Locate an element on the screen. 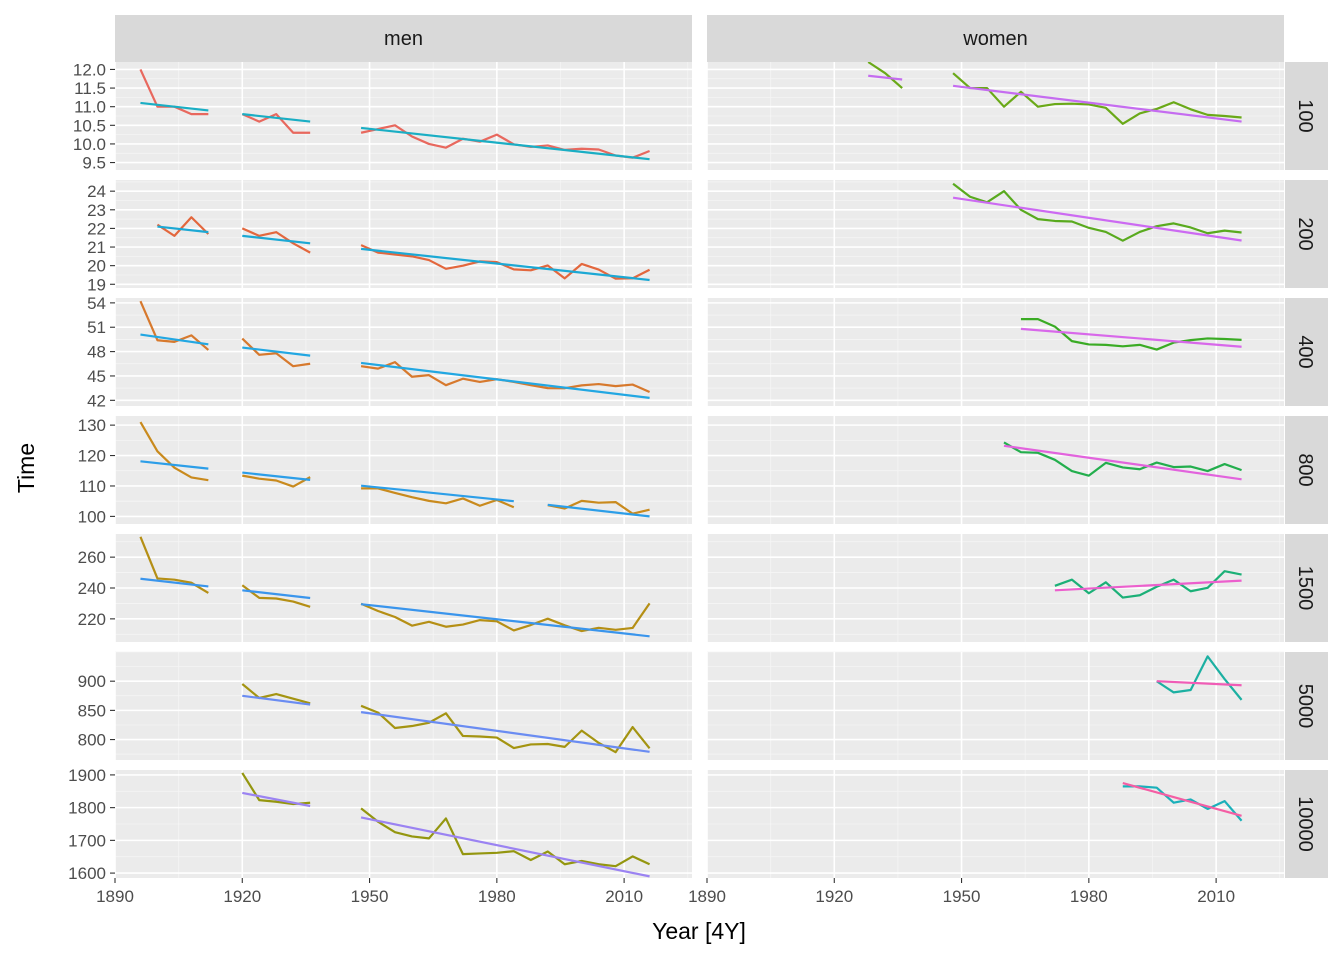 The height and width of the screenshot is (960, 1344). row-strip-label-400: 400 is located at coordinates (1305, 351).